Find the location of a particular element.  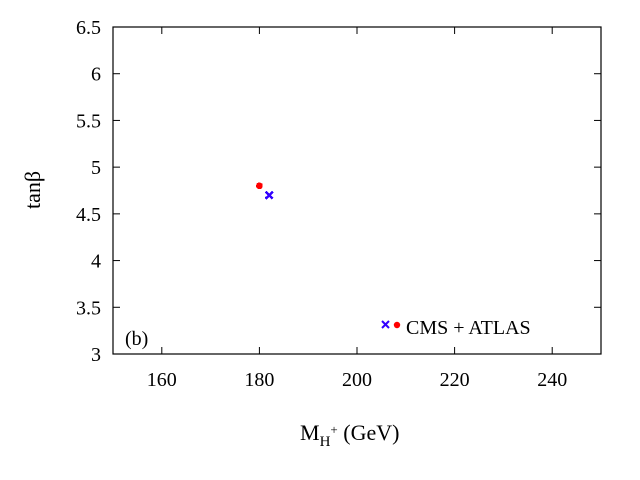

legend-label: CMS + ATLAS is located at coordinates (468, 328).